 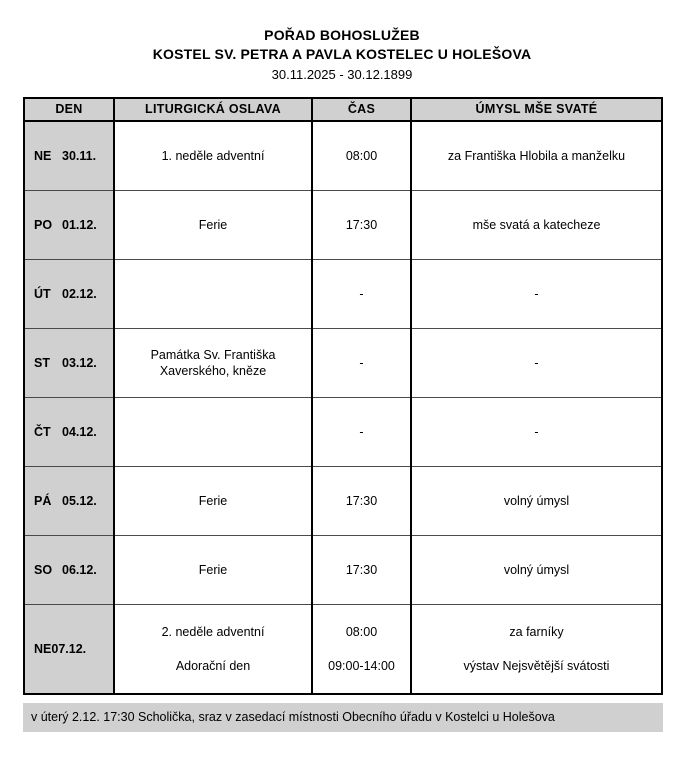 I want to click on page-title: POŘAD BOHOSLUŽEB, so click(x=342, y=35).